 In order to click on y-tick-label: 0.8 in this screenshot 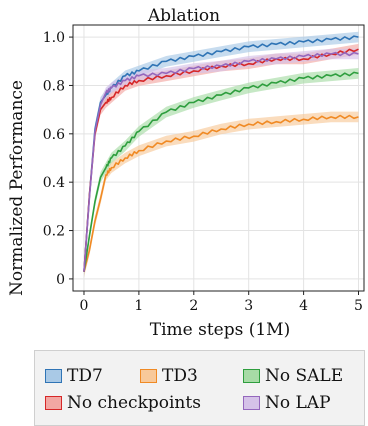, I will do `click(54, 86)`.